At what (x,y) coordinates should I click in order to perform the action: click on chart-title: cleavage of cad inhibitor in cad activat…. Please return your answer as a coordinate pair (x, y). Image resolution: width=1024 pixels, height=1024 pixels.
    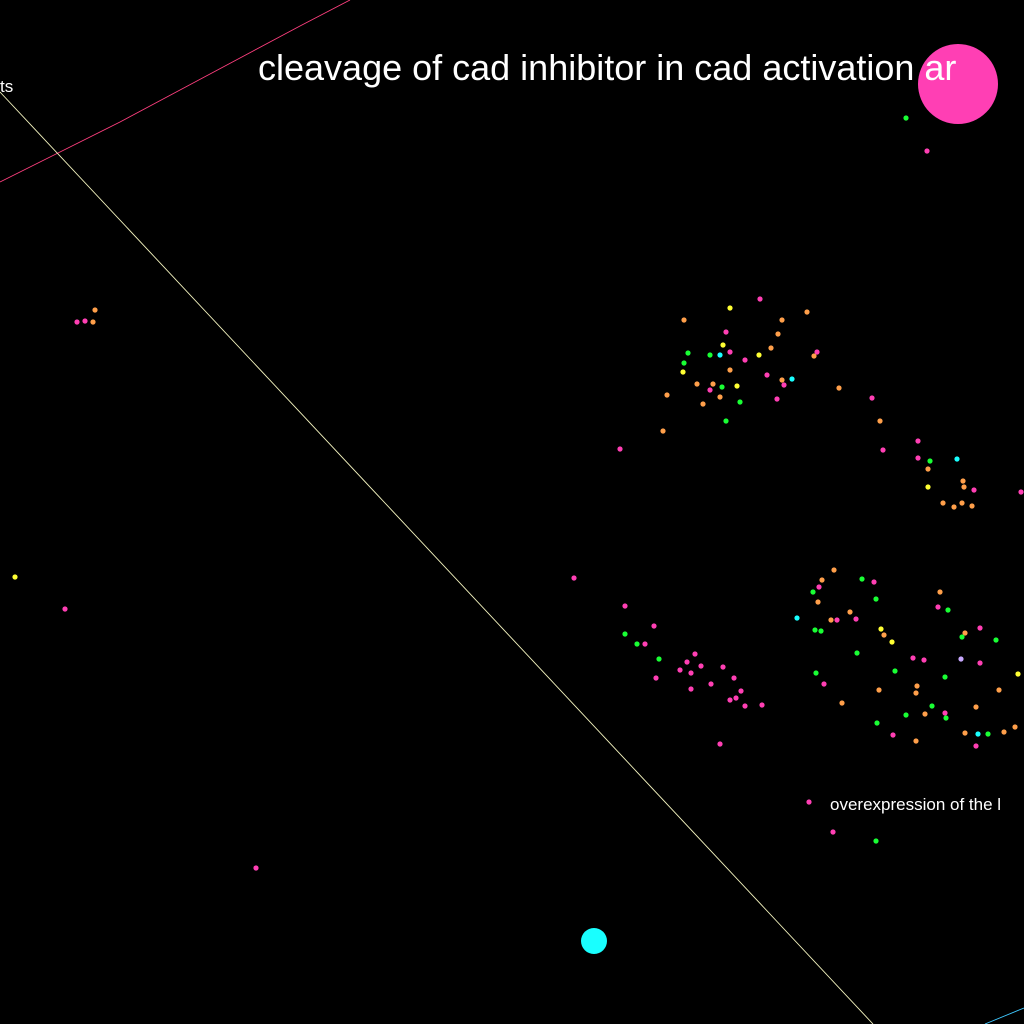
    Looking at the image, I should click on (607, 67).